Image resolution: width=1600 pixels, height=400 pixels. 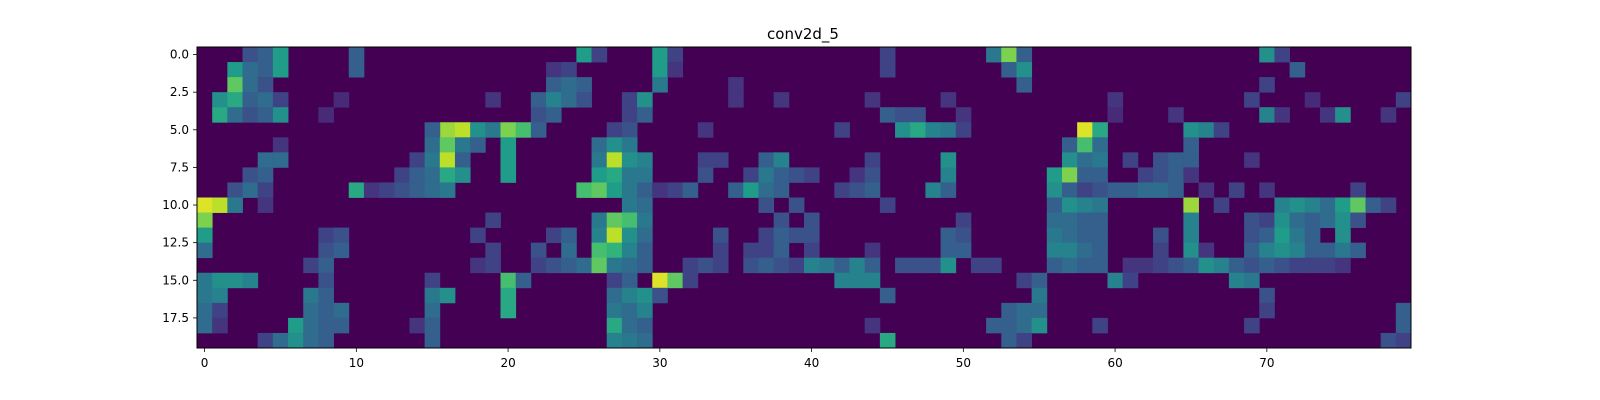 I want to click on x-tick-label: 60, so click(x=1114, y=363).